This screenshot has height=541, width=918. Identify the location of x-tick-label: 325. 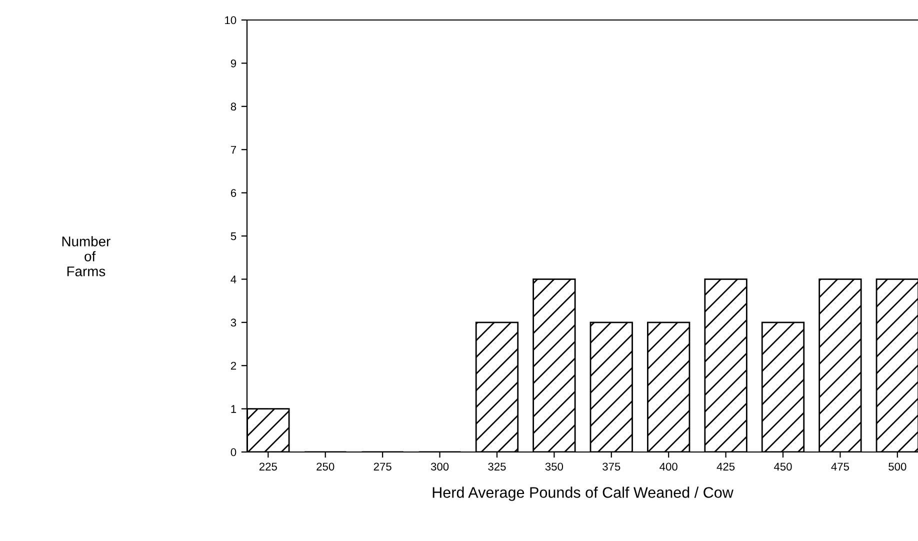
(497, 466).